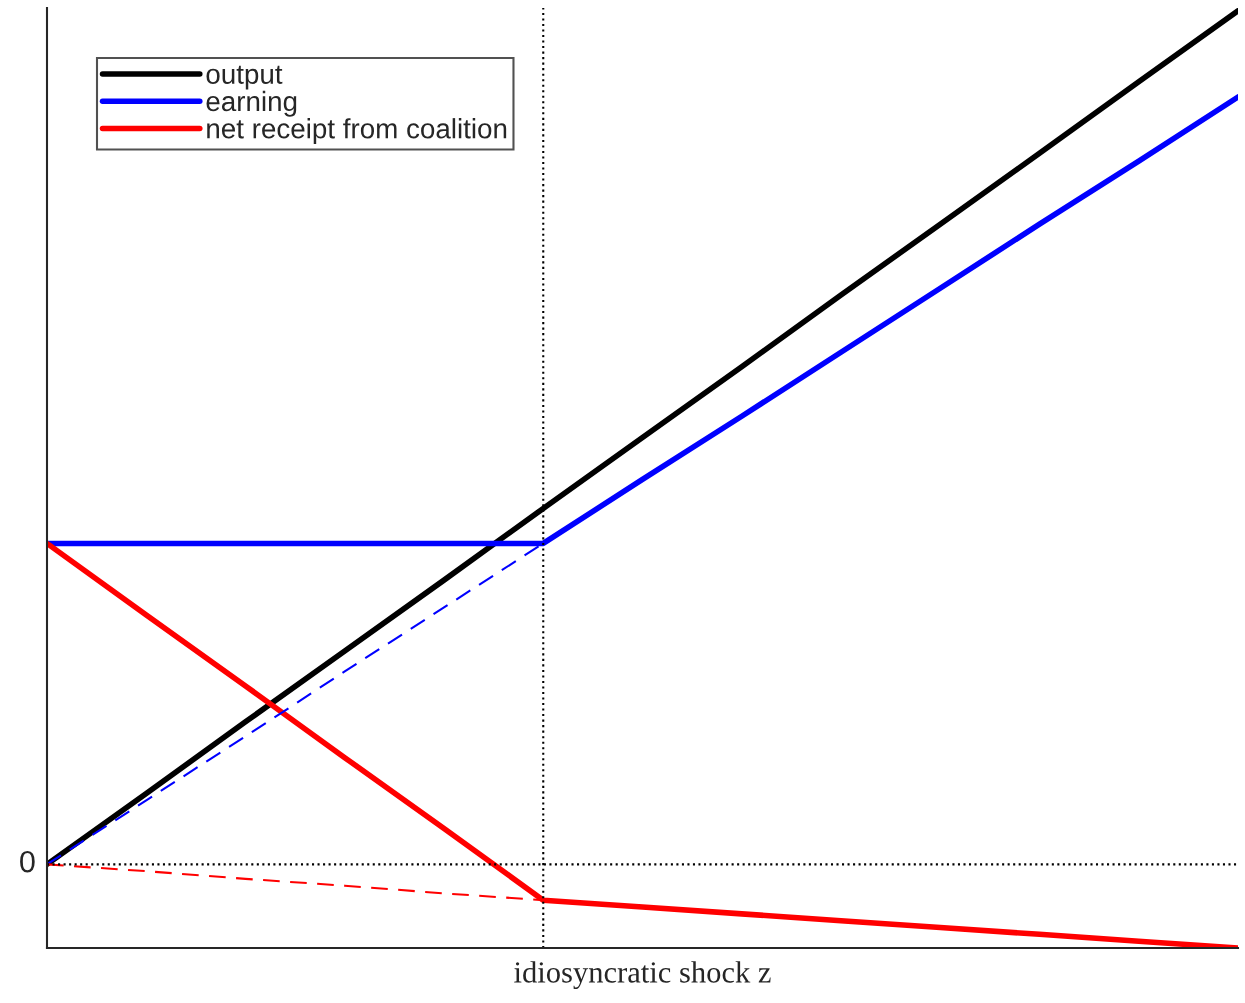  Describe the element at coordinates (357, 131) in the screenshot. I see `legend-label: net receipt from coalition` at that location.